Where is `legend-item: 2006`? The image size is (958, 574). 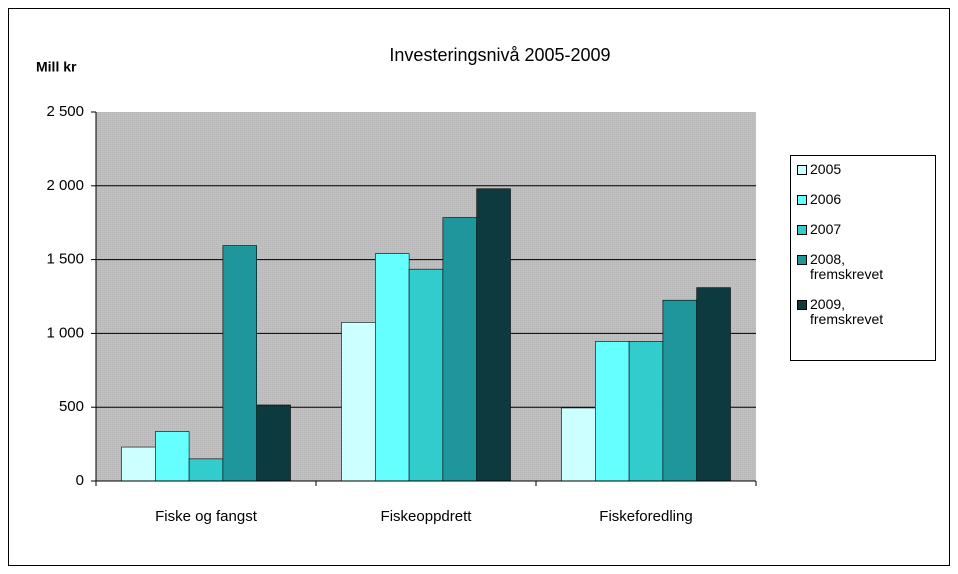 legend-item: 2006 is located at coordinates (863, 199).